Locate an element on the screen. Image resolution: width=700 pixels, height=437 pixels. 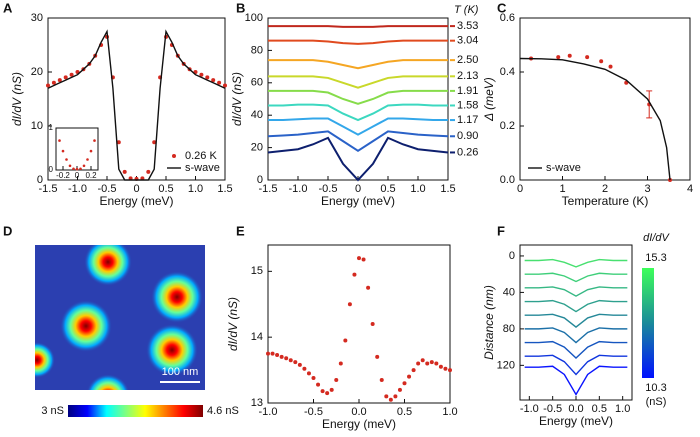
y-tick-label: 100 is located at coordinates (254, 18).